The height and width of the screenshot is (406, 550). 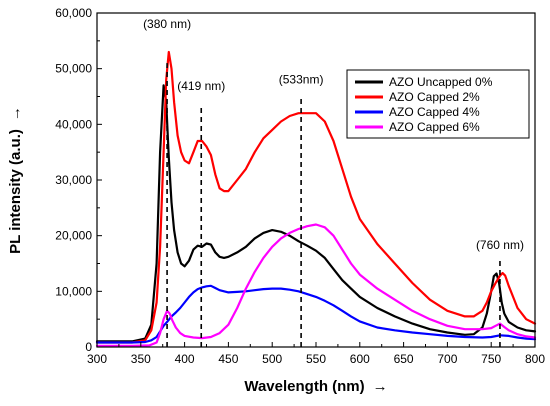 I want to click on x-axis-label: Wavelength (nm), so click(x=304, y=386).